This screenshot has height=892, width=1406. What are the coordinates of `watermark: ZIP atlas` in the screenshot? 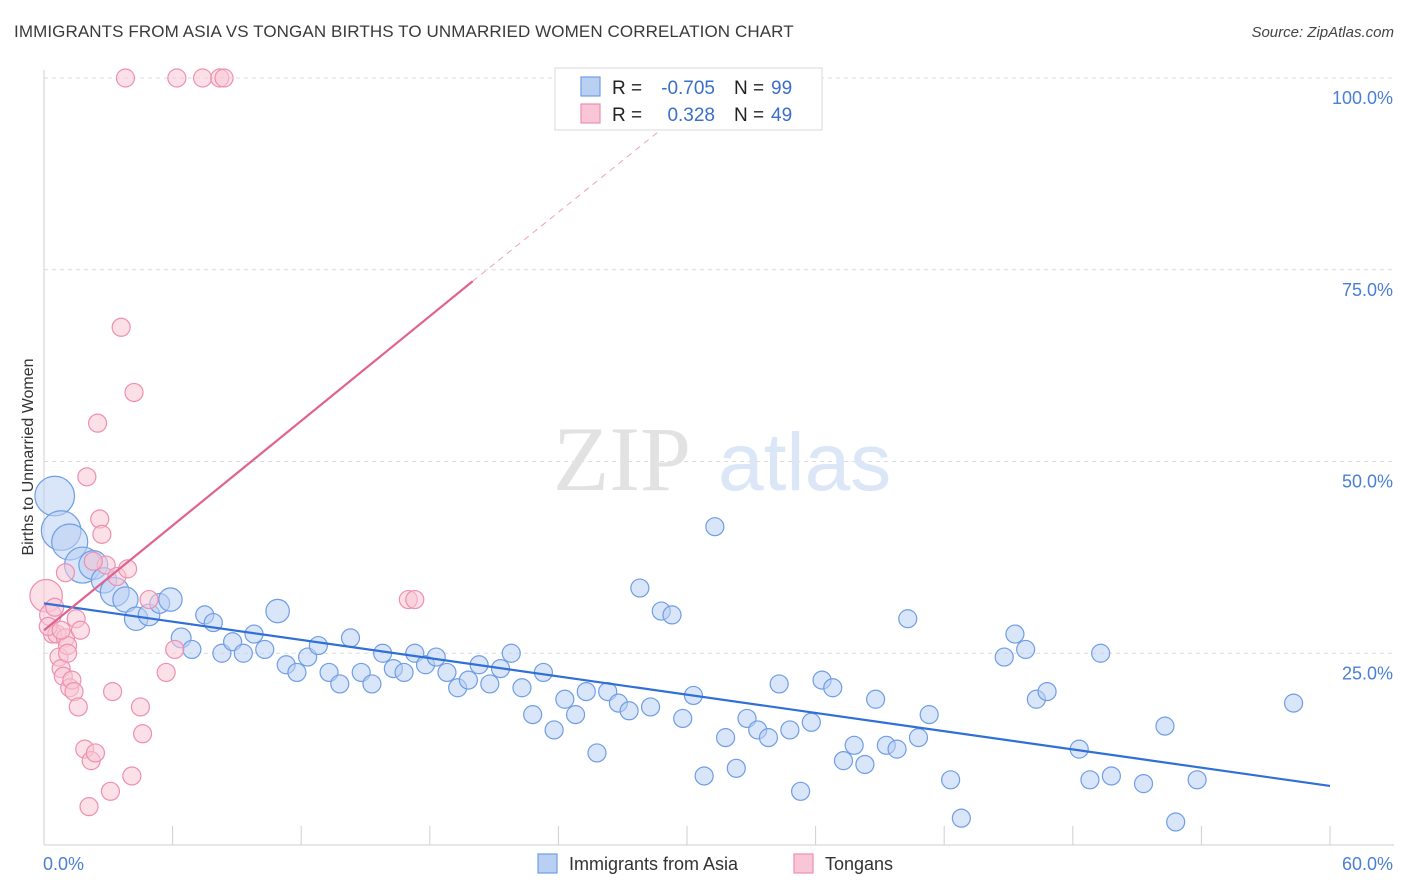 It's located at (722, 459).